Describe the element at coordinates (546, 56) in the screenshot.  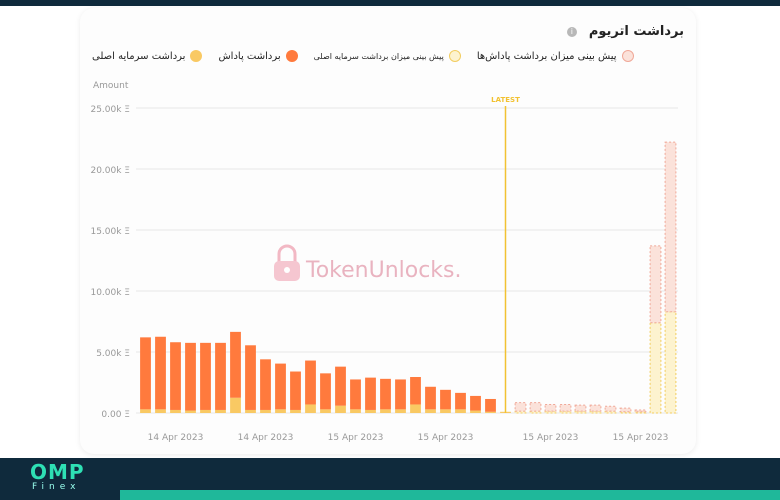
I see `legend-label-forecast-reward: پیش بینی میزان برداشت پاداش‌ها` at that location.